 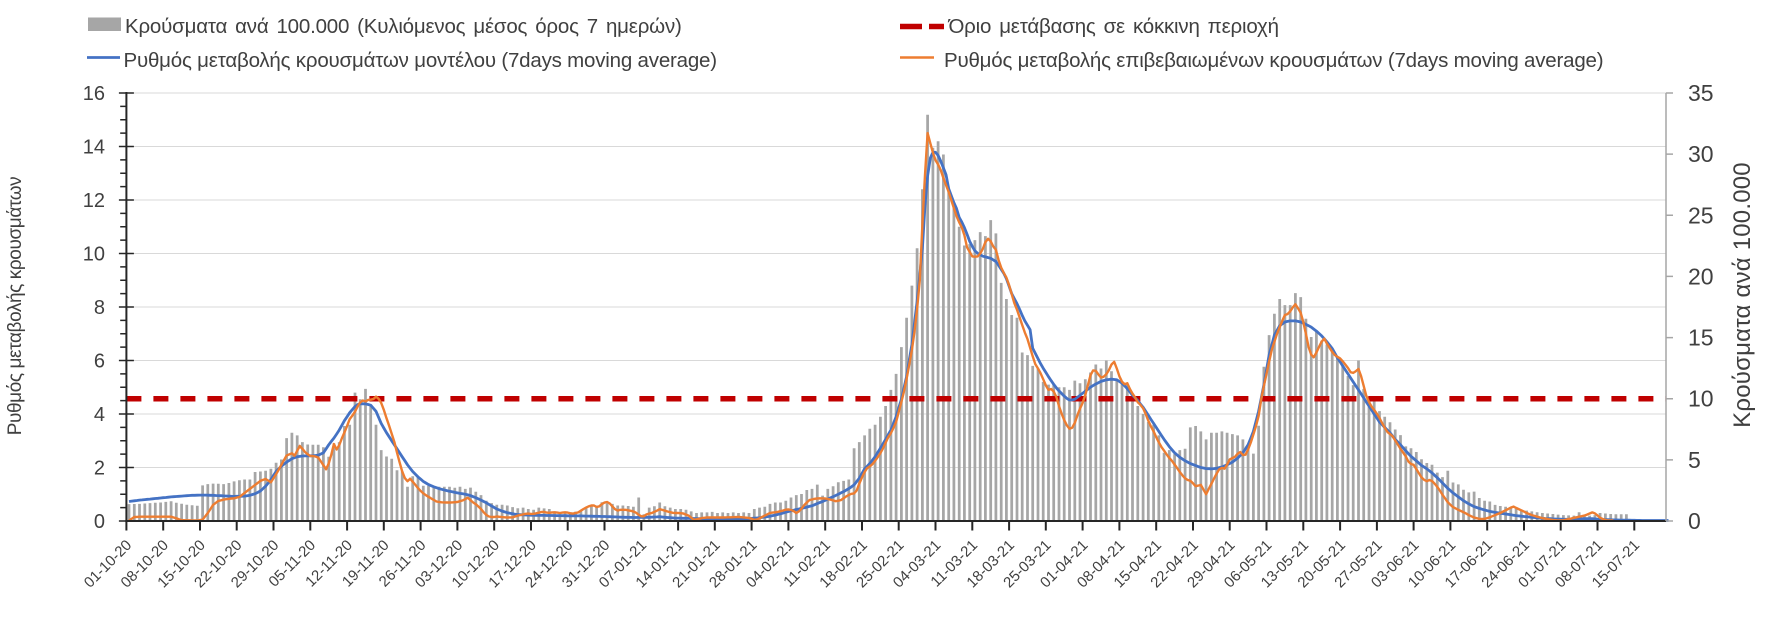 What do you see at coordinates (15, 306) in the screenshot?
I see `svg-text: Ρυθμός μεταβολής κρουσμάτων` at bounding box center [15, 306].